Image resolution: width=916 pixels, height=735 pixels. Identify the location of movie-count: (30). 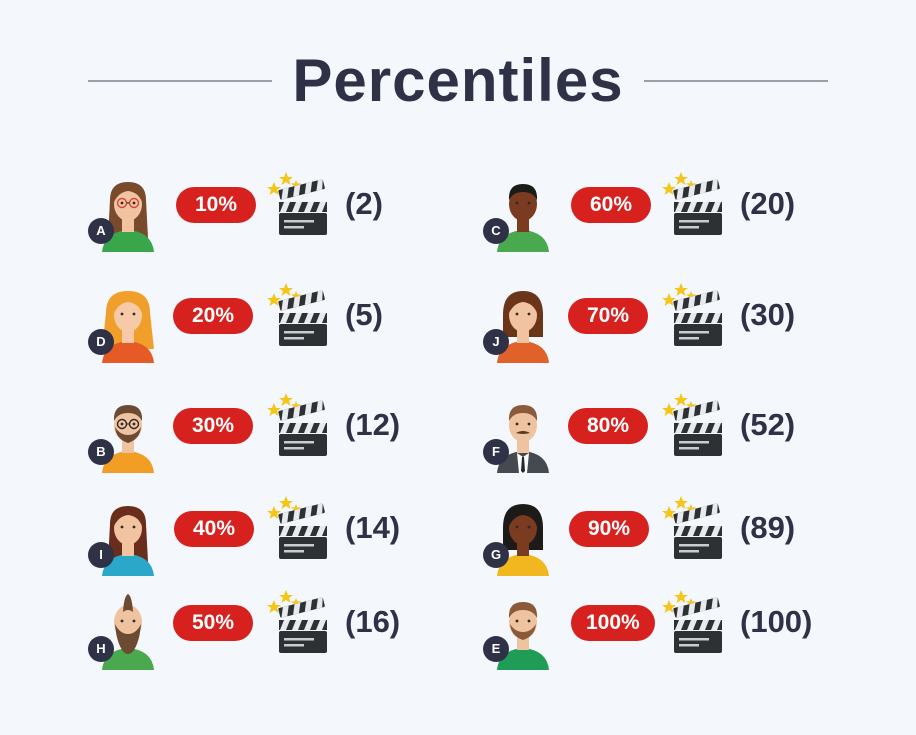
(768, 314).